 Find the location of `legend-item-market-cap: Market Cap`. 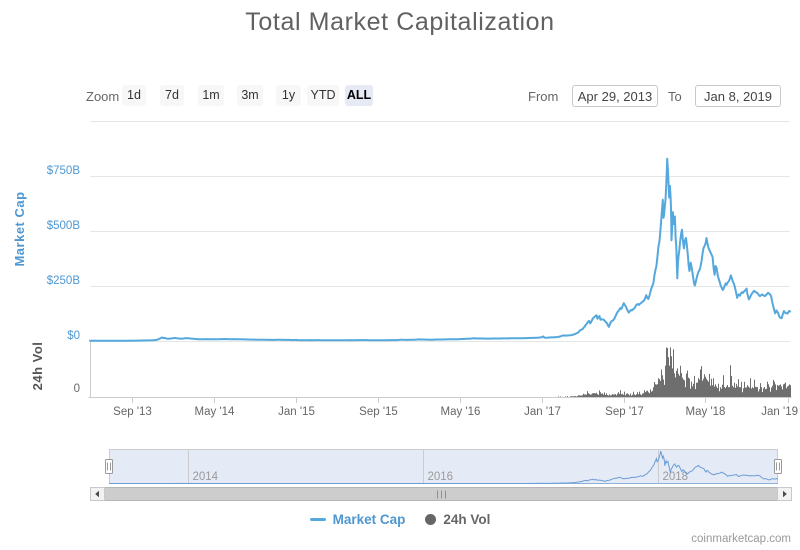

legend-item-market-cap: Market Cap is located at coordinates (357, 519).